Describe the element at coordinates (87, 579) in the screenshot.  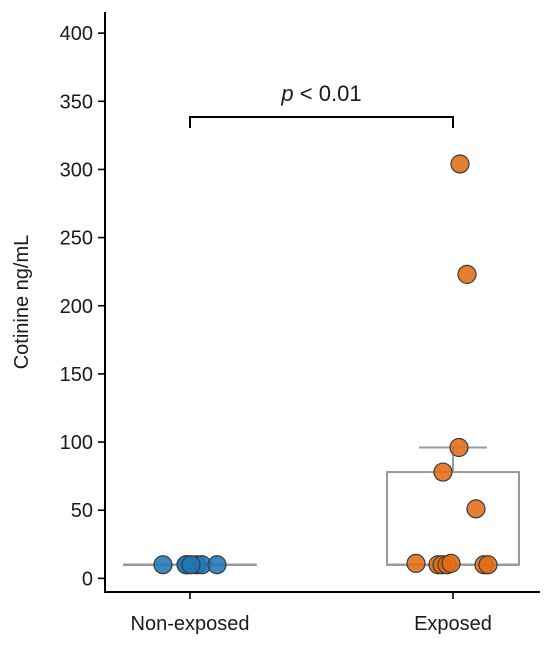
I see `y-tick-label: 0` at that location.